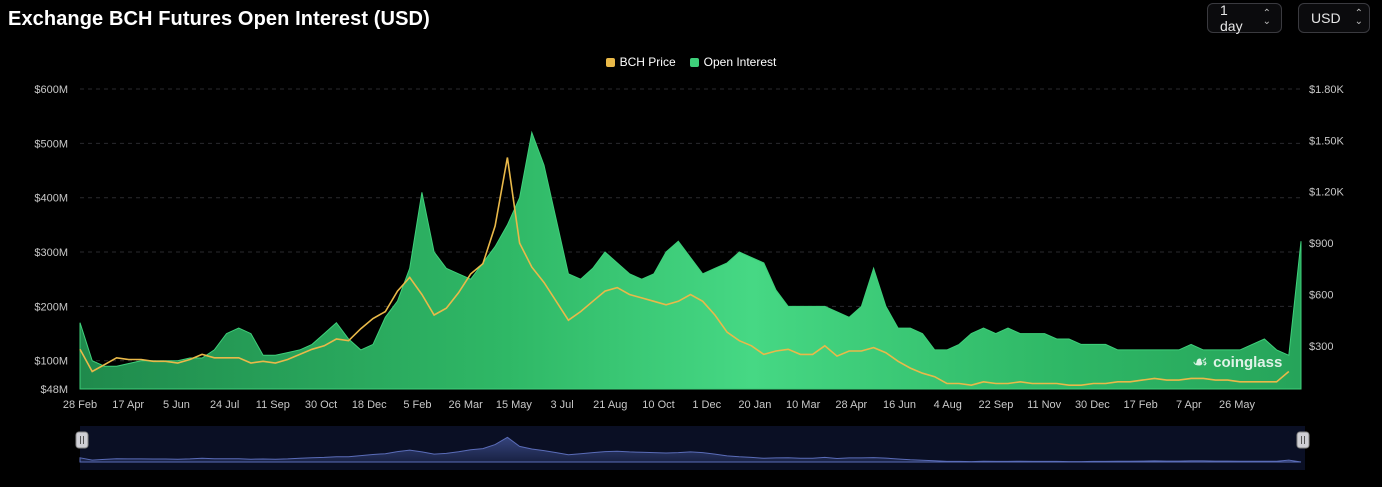  I want to click on y-left-tick-label: $48M, so click(54, 390).